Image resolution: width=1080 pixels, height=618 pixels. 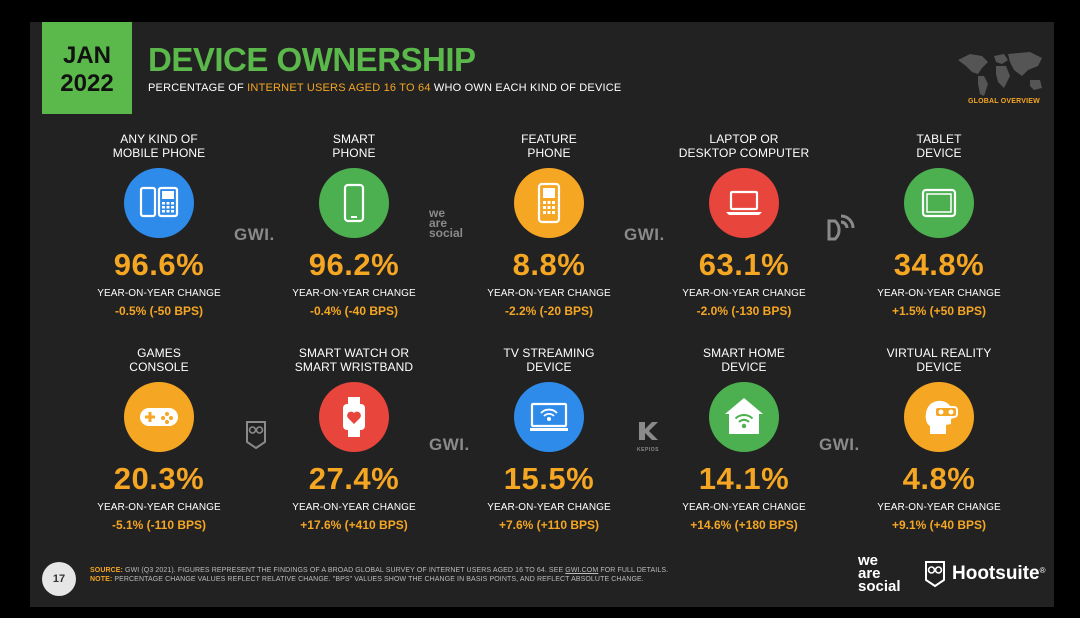 I want to click on ownership-value: 63.1%, so click(x=744, y=264).